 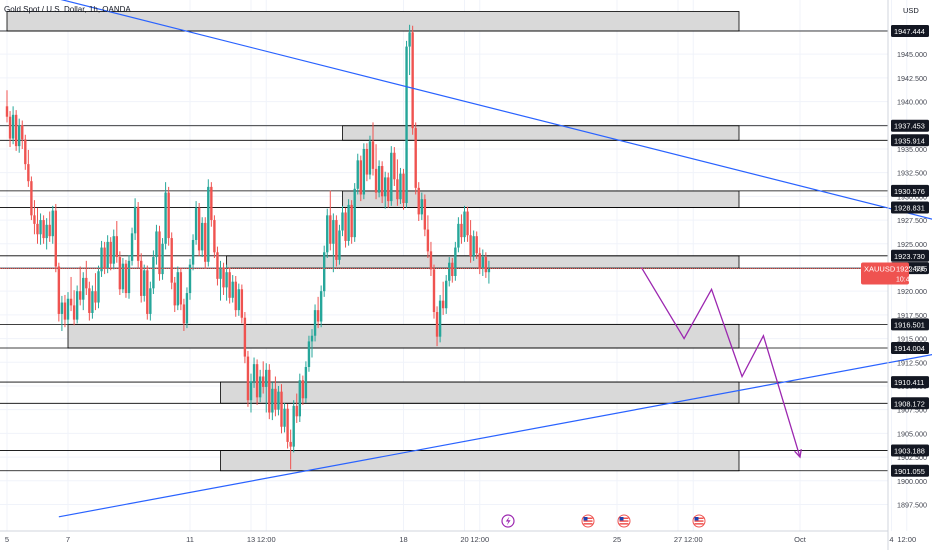 I want to click on level-tag-text: 1935.914, so click(x=909, y=140).